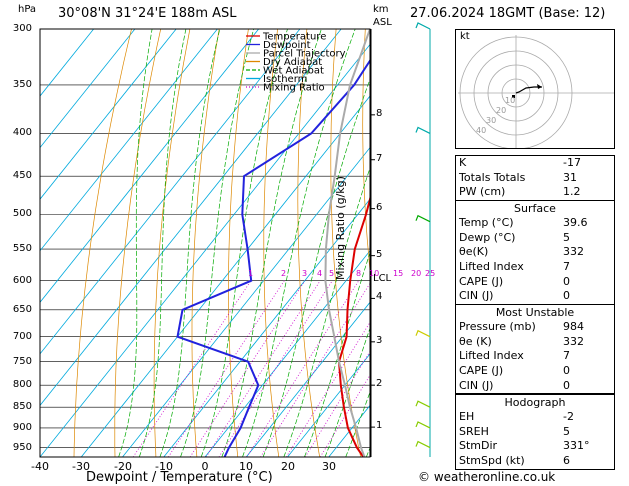 Image resolution: width=629 pixels, height=486 pixels. I want to click on pressure-tick-label: 350, so click(22, 84).